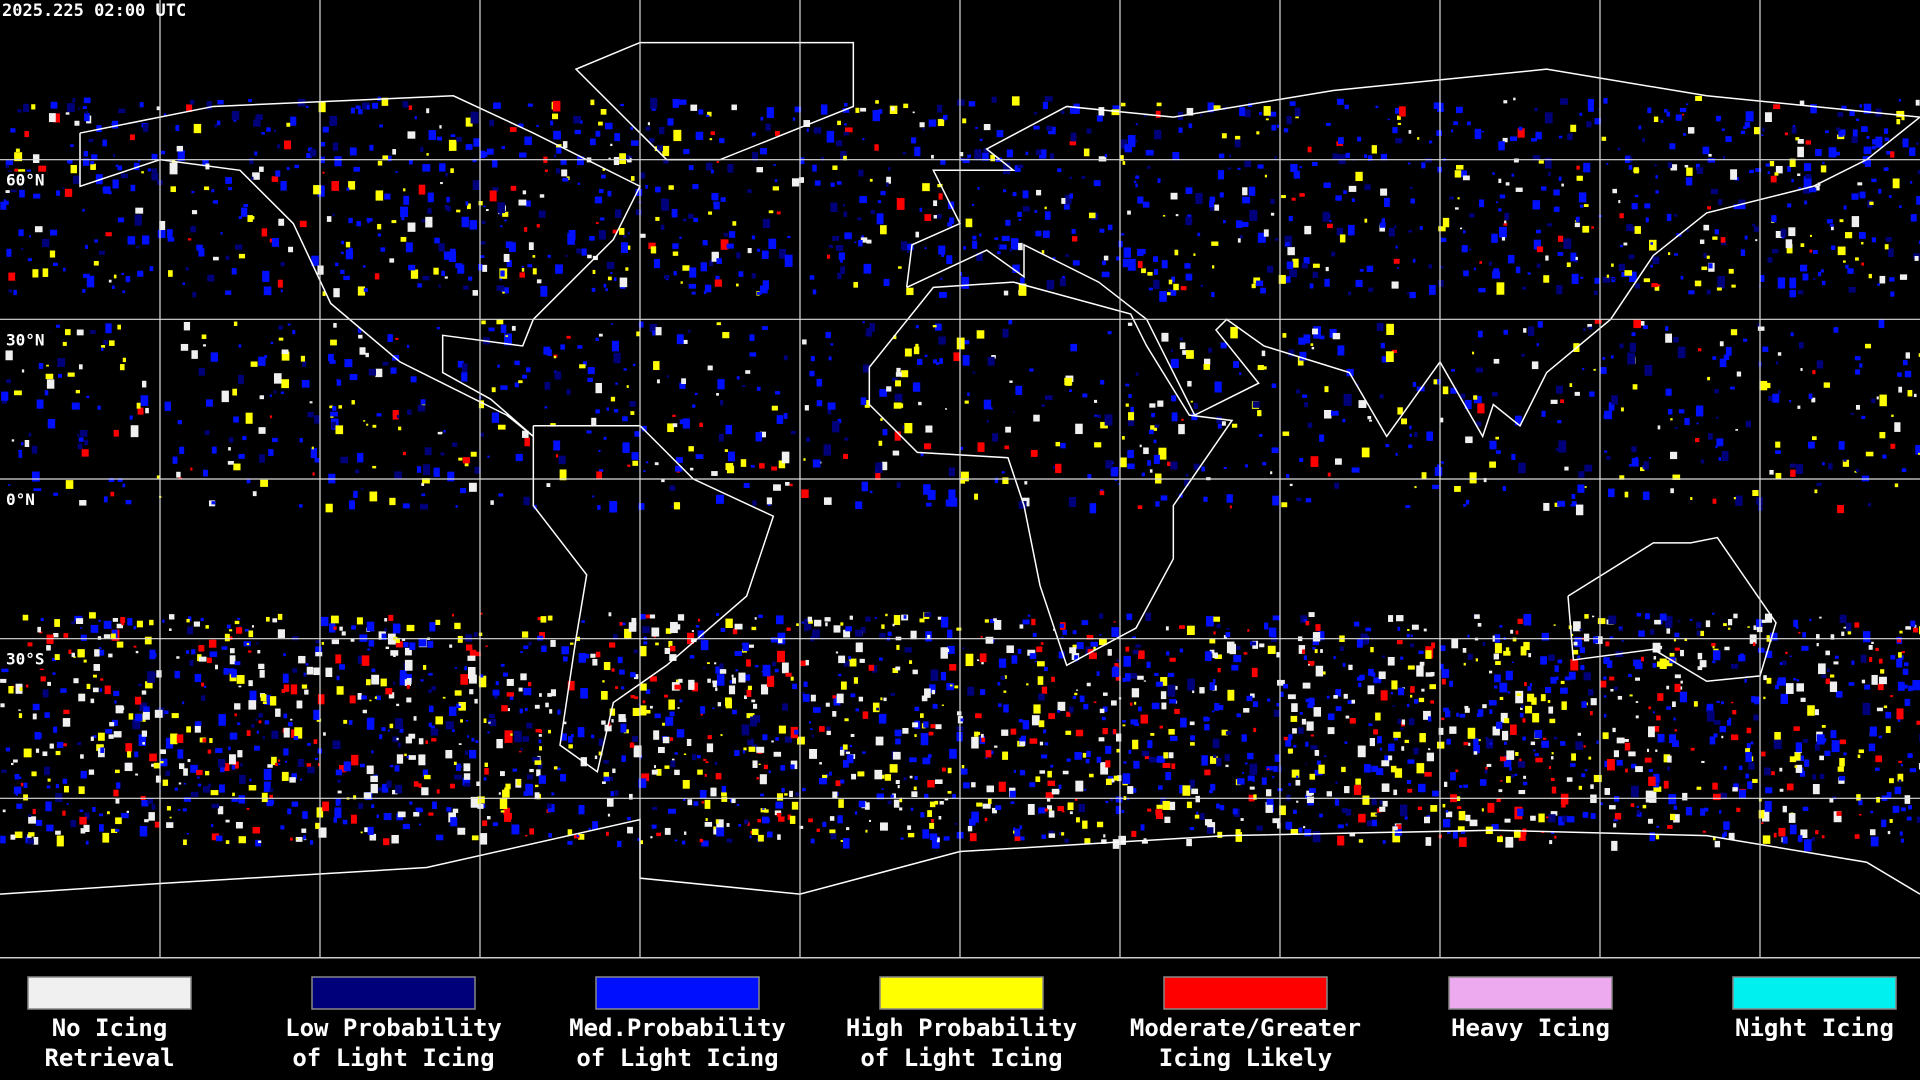  What do you see at coordinates (677, 1028) in the screenshot?
I see `legend-label: Med.Probability` at bounding box center [677, 1028].